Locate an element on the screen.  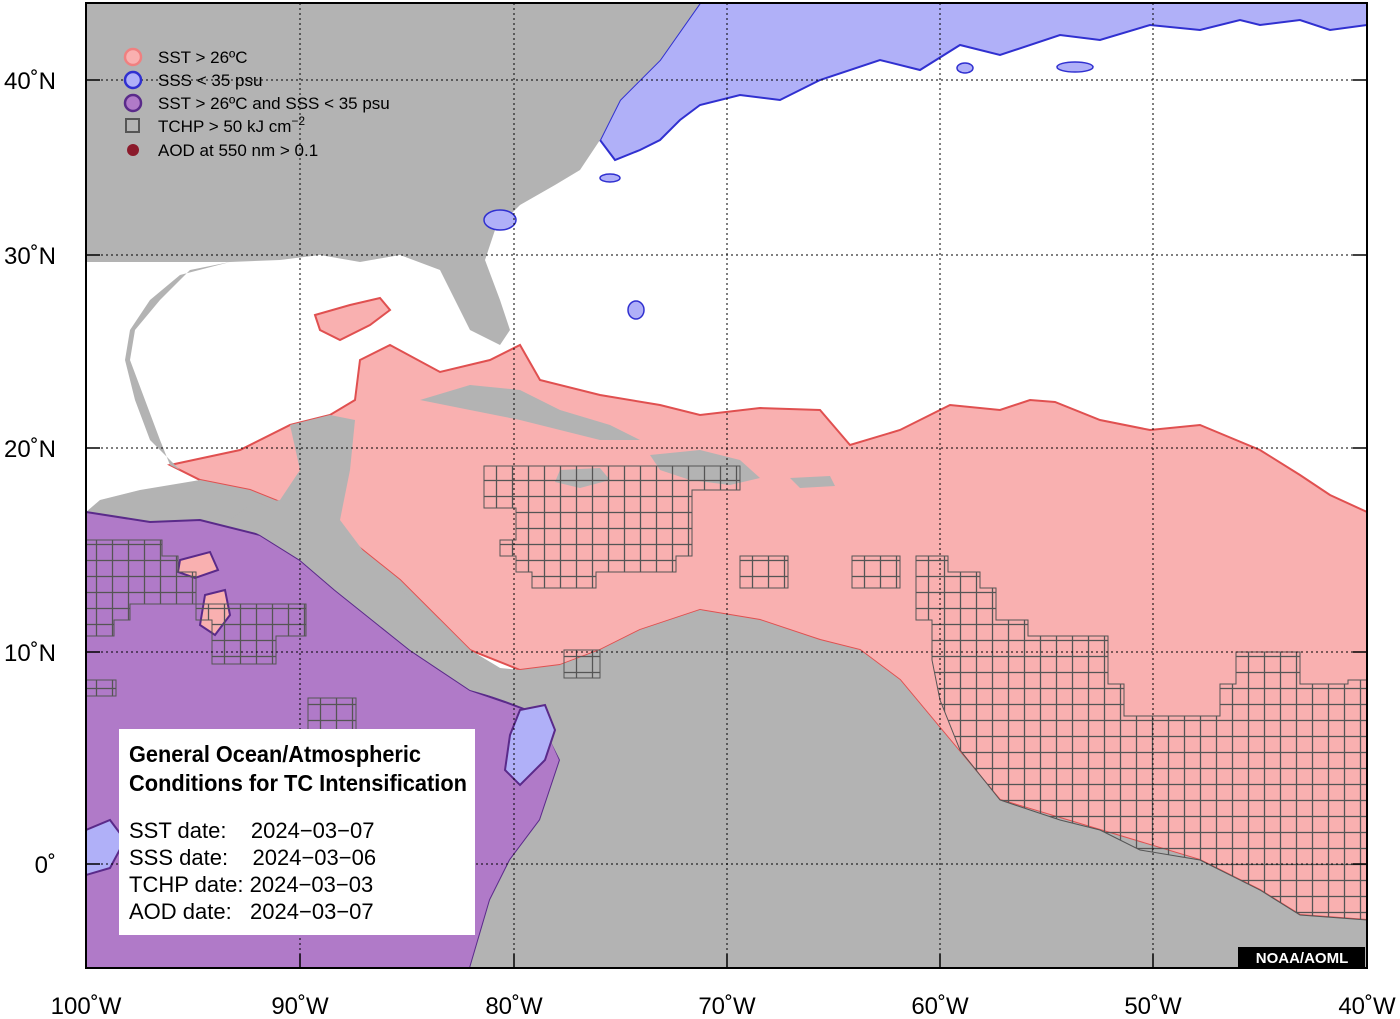
pacific-sss-blob is located at coordinates (530, 745).